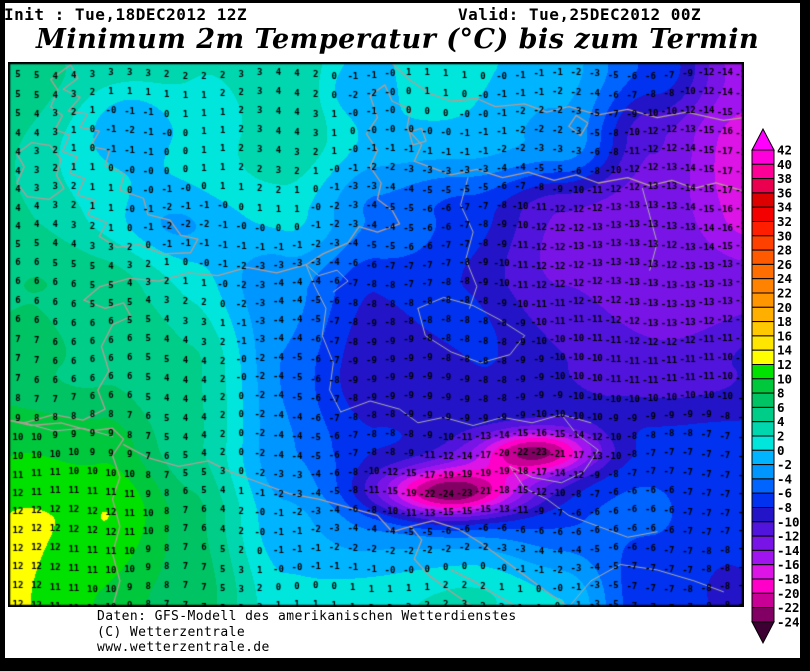  I want to click on legend-label: 26, so click(784, 264).